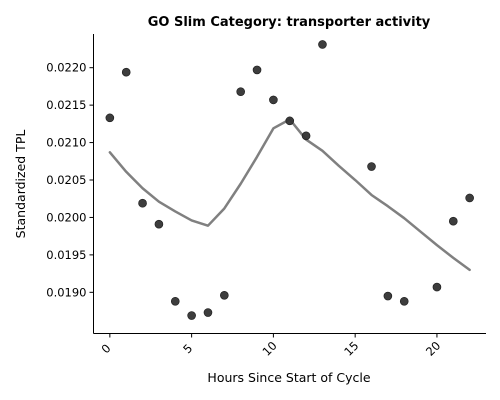  I want to click on y-tick-label: 0.0190, so click(66, 292).